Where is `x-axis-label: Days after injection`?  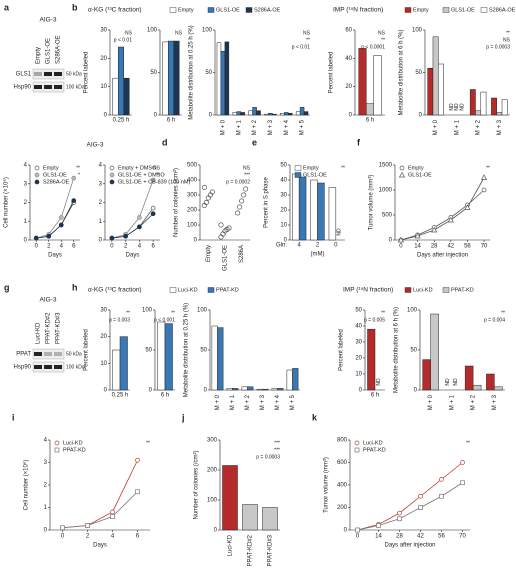
x-axis-label: Days after injection is located at coordinates (442, 256).